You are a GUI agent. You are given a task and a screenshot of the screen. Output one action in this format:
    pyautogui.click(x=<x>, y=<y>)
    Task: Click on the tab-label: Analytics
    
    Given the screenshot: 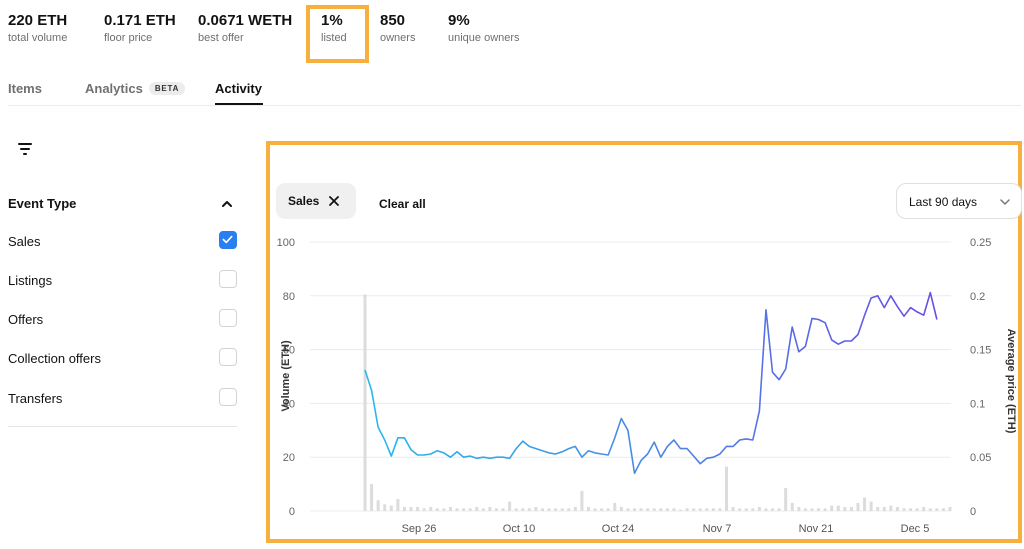 What is the action you would take?
    pyautogui.click(x=114, y=88)
    